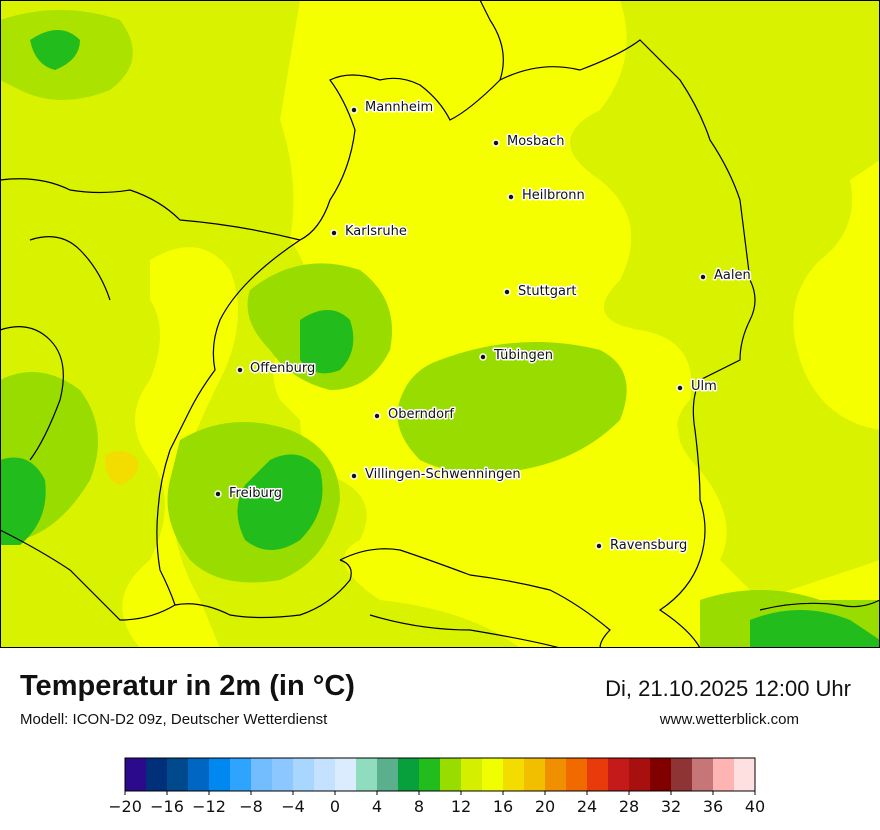  I want to click on forecast-datetime: Di, 21.10.2025 12:00 Uhr, so click(728, 688).